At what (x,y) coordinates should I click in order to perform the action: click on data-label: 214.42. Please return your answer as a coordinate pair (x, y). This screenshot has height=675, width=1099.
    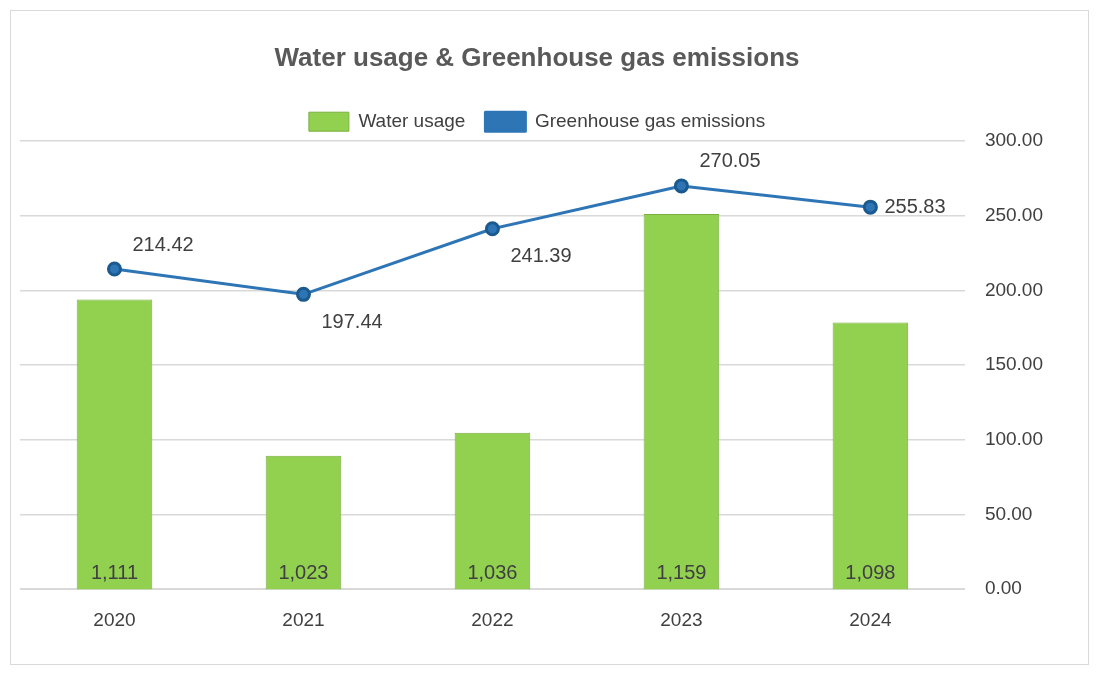
    Looking at the image, I should click on (163, 243).